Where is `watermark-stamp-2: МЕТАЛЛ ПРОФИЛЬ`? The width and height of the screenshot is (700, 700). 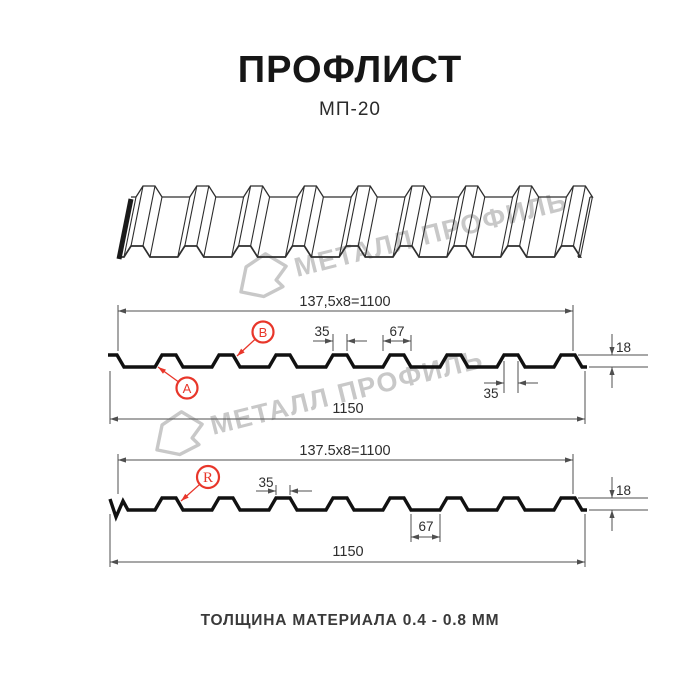
watermark-stamp-2: МЕТАЛЛ ПРОФИЛЬ is located at coordinates (321, 400).